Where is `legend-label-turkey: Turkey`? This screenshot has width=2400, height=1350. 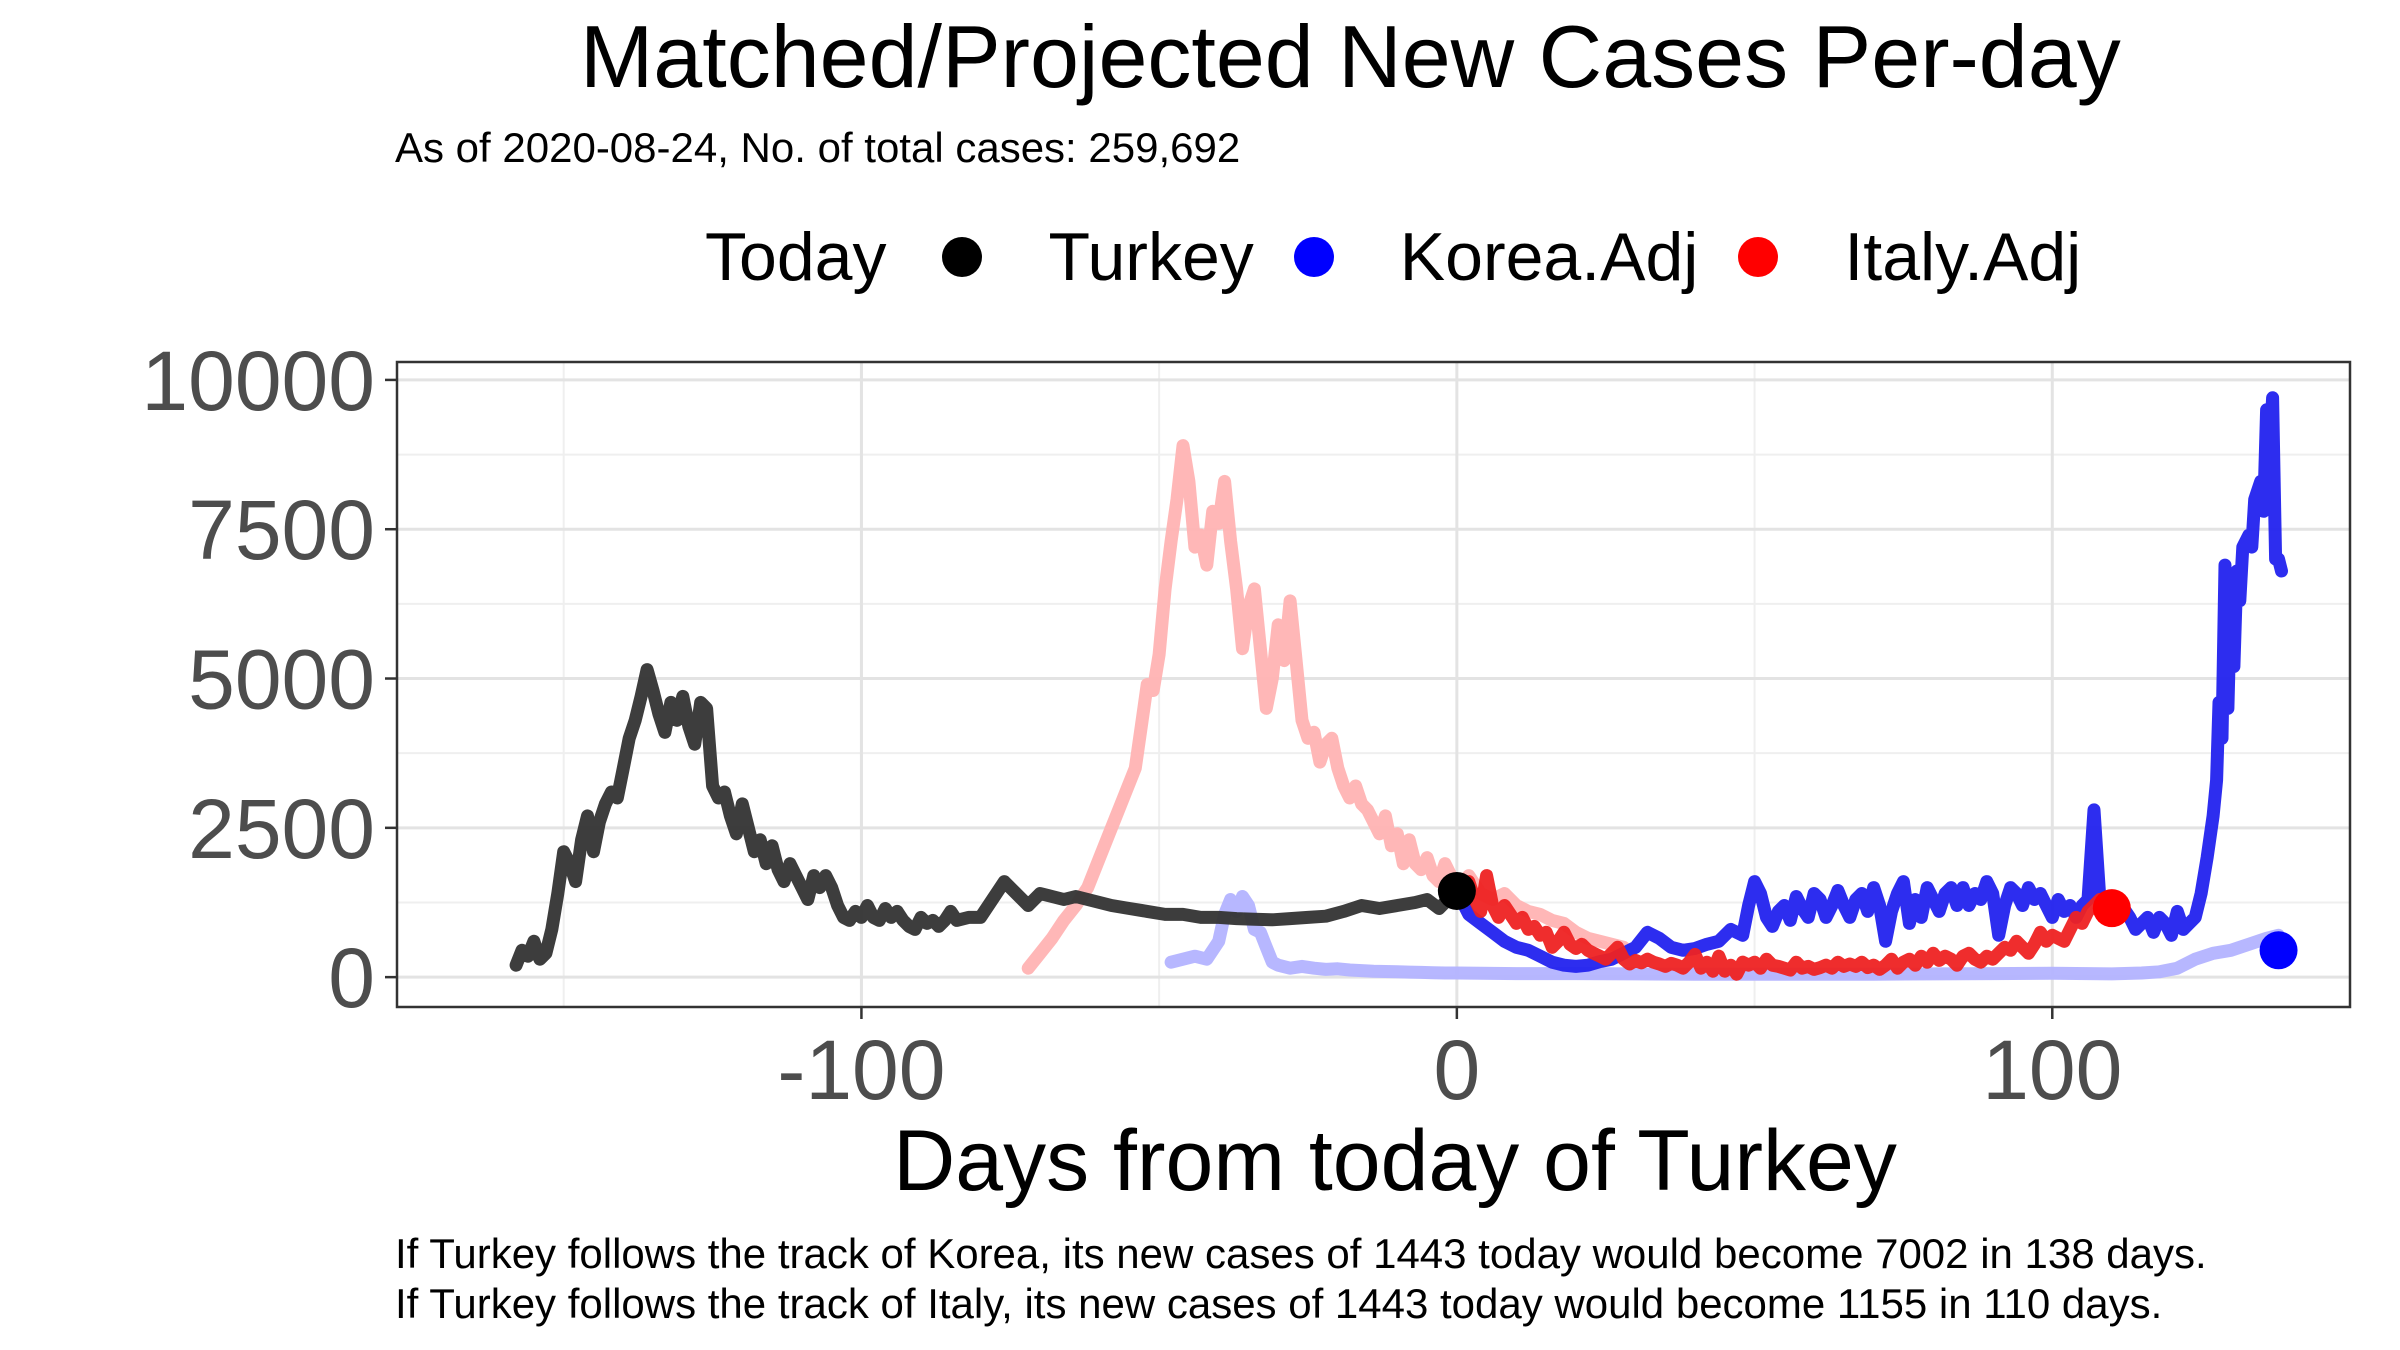
legend-label-turkey: Turkey is located at coordinates (1151, 257).